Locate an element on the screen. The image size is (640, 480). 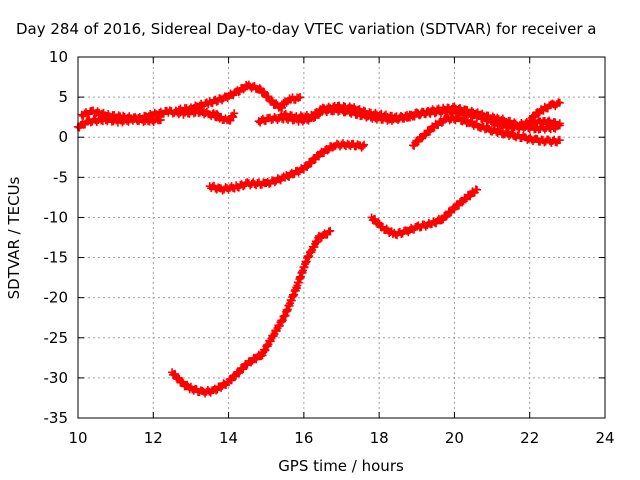
series-arc-minus12 is located at coordinates (424, 212).